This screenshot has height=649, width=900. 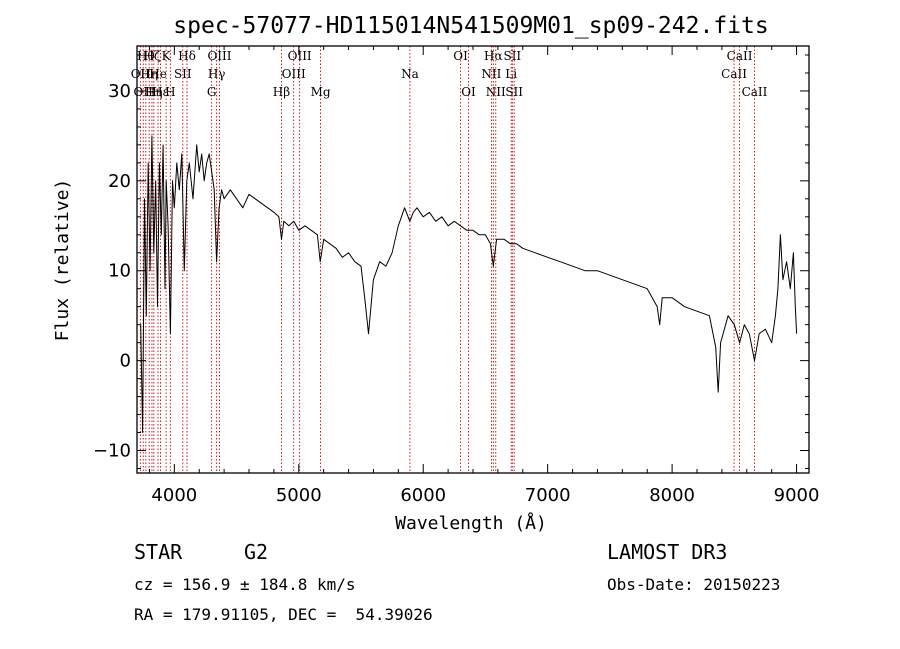 I want to click on x-axis-label: Wavelength (Å), so click(x=471, y=523).